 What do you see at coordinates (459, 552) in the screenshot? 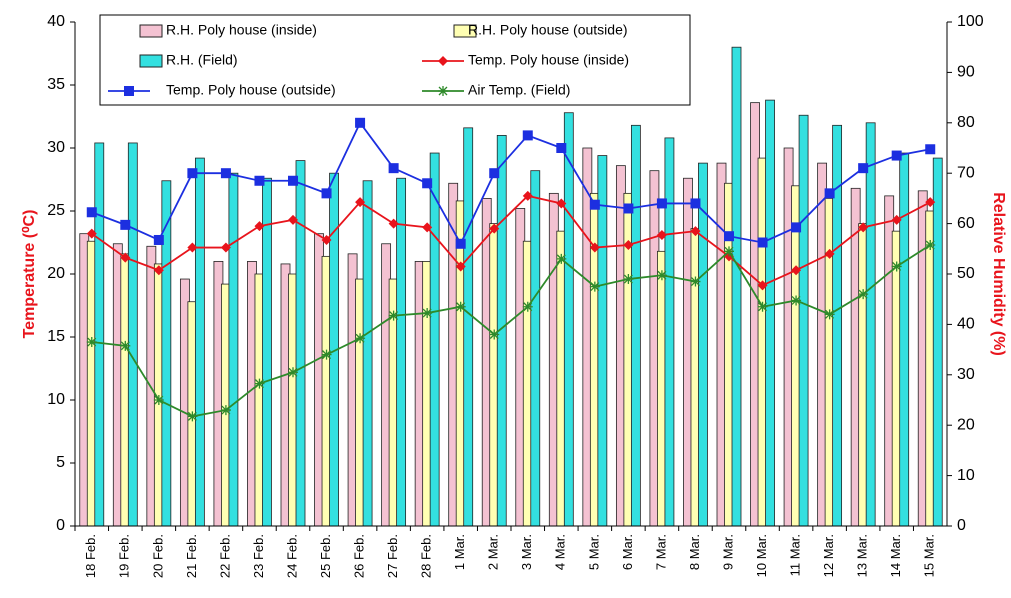
I see `x-tick-label: 1 Mar.` at bounding box center [459, 552].